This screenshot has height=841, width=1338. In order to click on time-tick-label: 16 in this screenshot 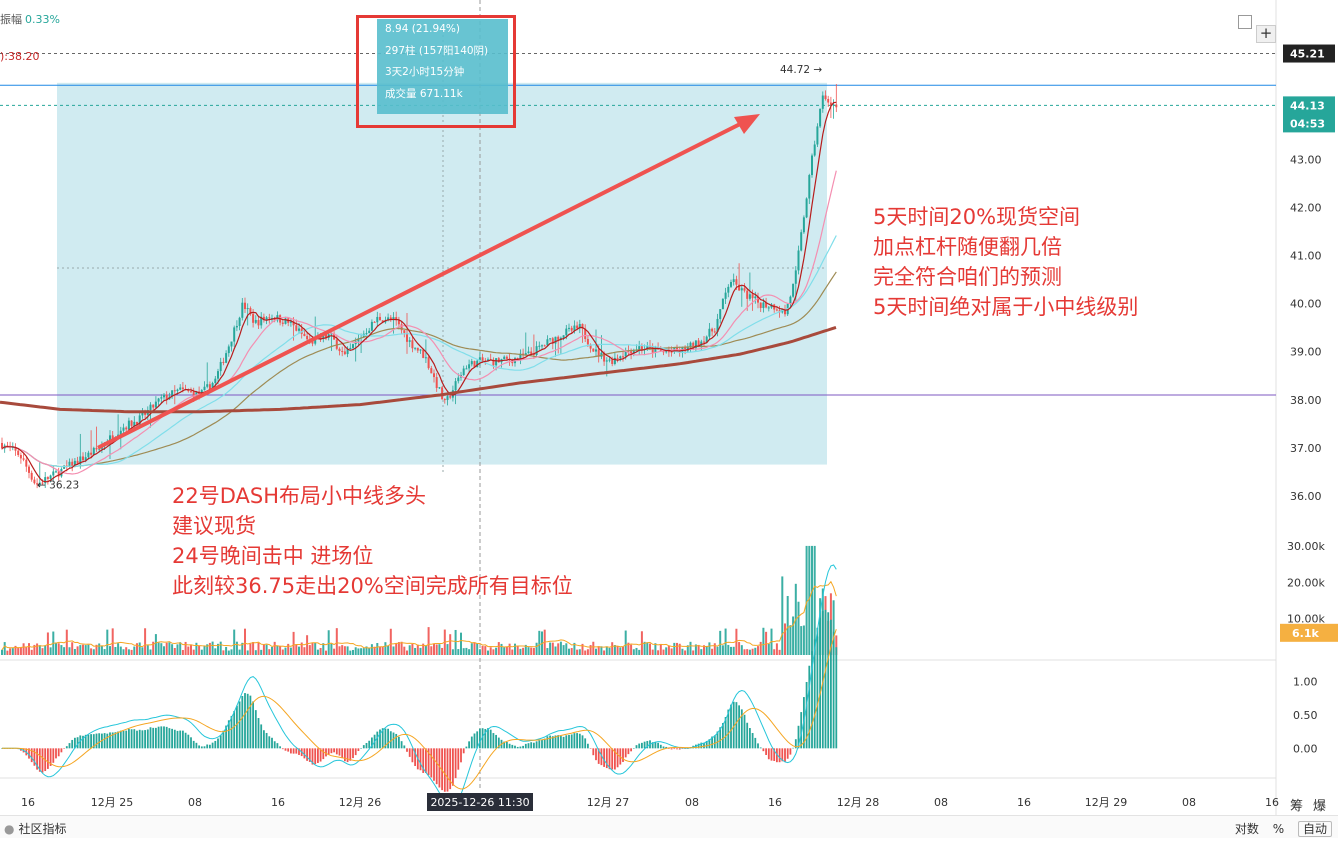, I will do `click(28, 802)`.